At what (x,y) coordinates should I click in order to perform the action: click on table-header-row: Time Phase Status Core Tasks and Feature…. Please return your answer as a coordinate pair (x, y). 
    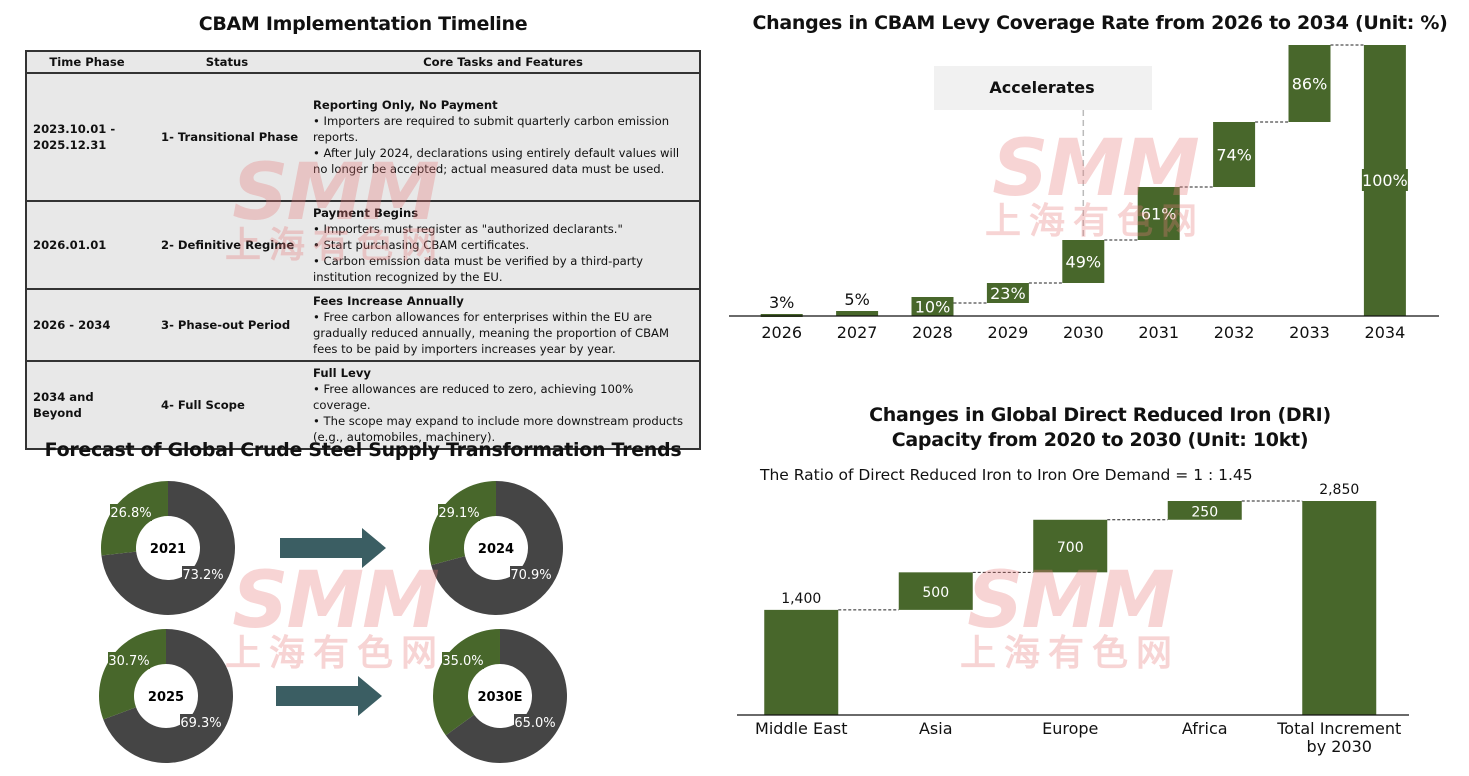
    Looking at the image, I should click on (363, 62).